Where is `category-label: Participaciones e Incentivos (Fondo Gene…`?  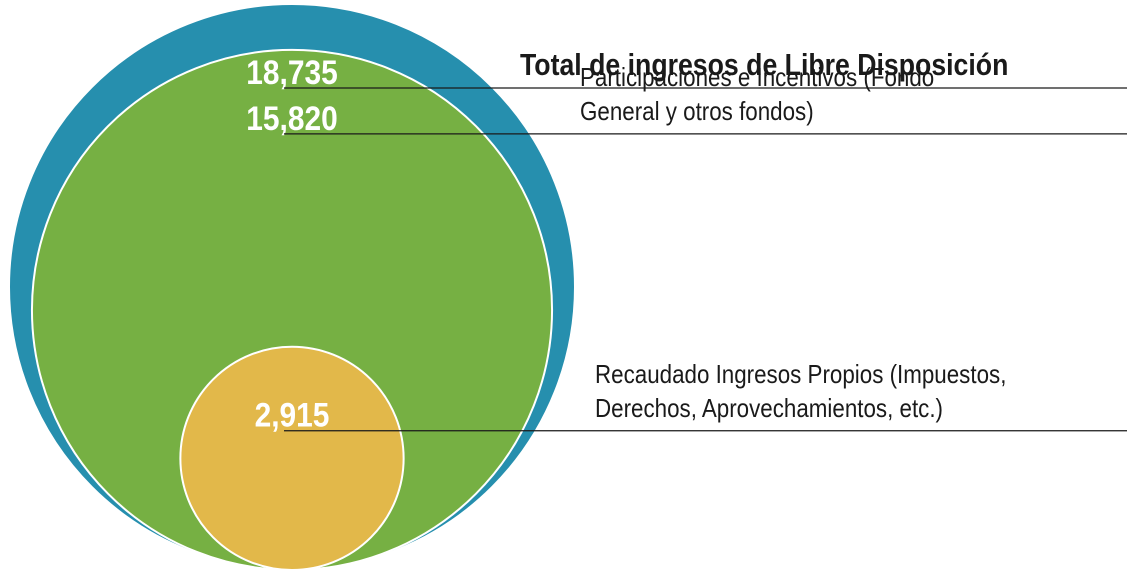
category-label: Participaciones e Incentivos (Fondo Gene… is located at coordinates (757, 93).